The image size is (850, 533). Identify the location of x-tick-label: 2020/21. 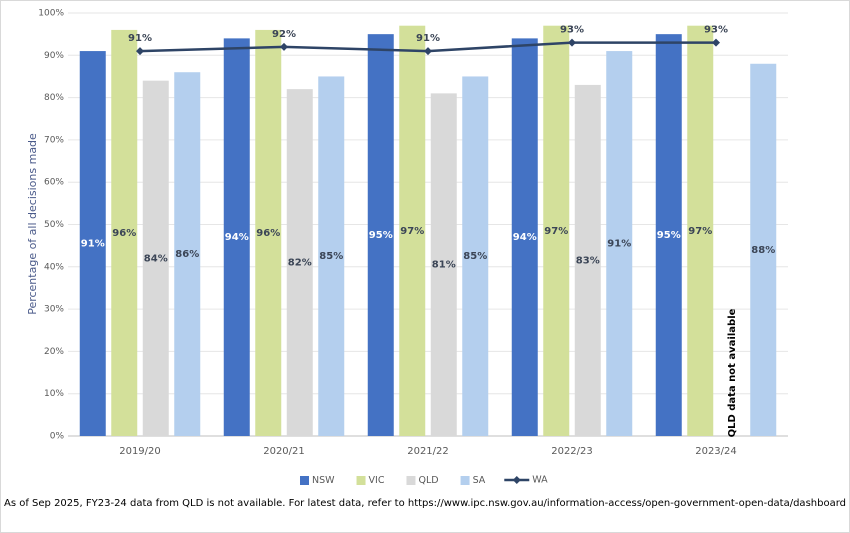
(284, 451).